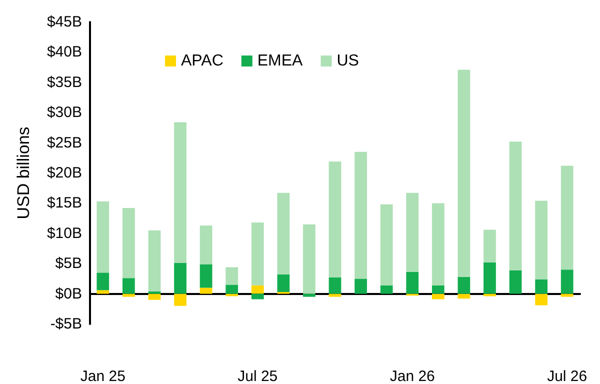 The width and height of the screenshot is (600, 384). I want to click on y-tick-label: $35B, so click(64, 82).